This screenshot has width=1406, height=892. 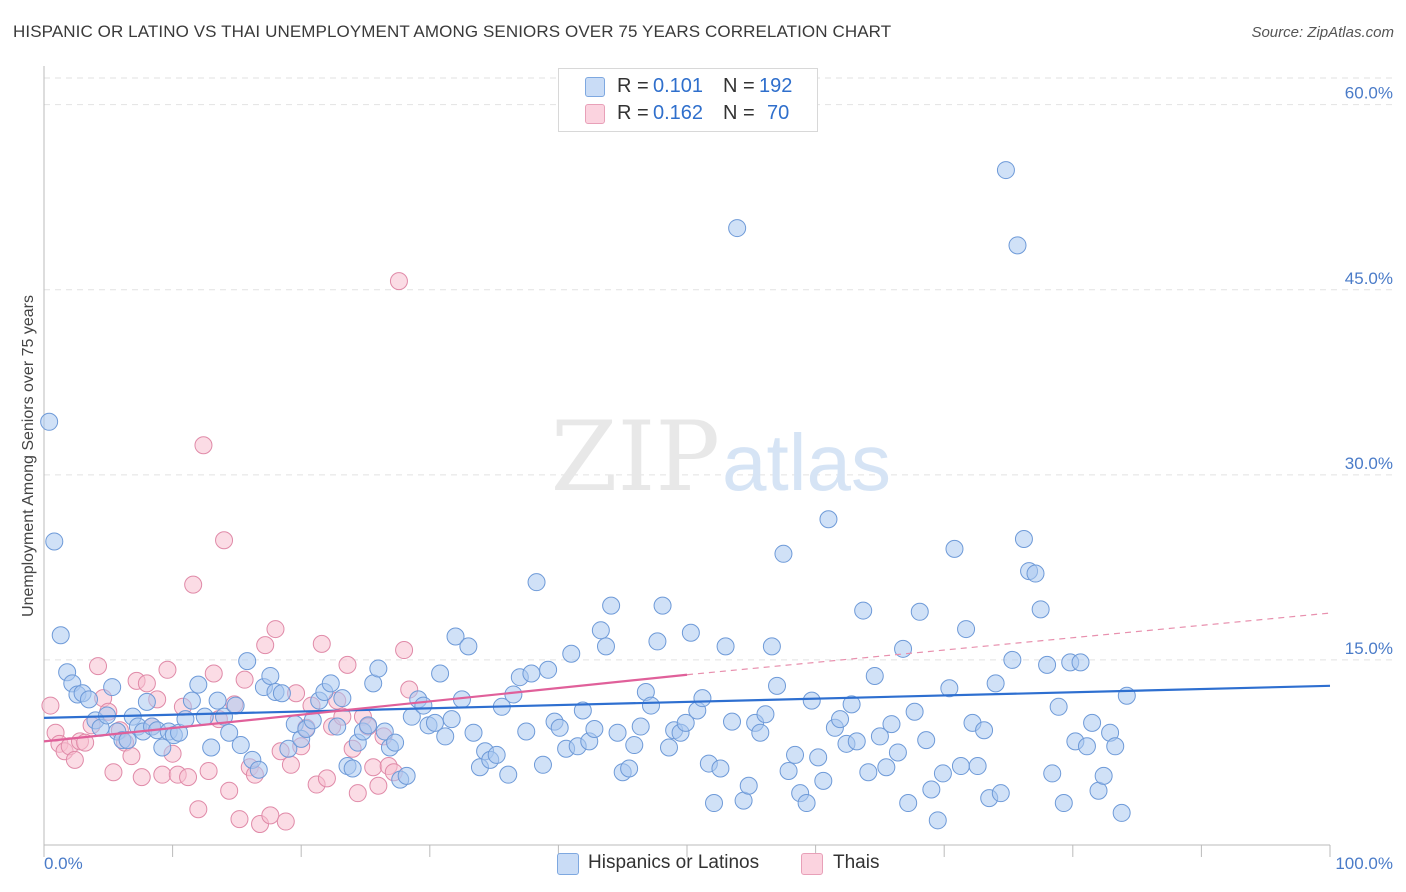 I want to click on legend-swatch-thais, so click(x=595, y=114).